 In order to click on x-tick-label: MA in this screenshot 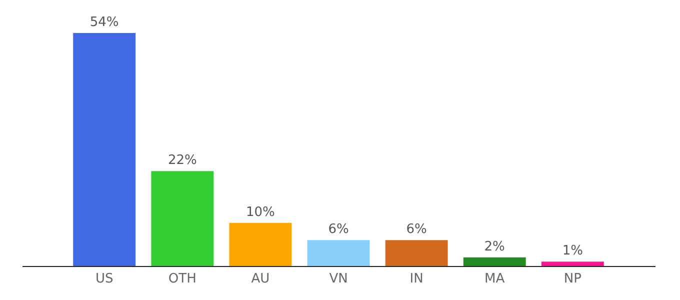, I will do `click(494, 279)`.